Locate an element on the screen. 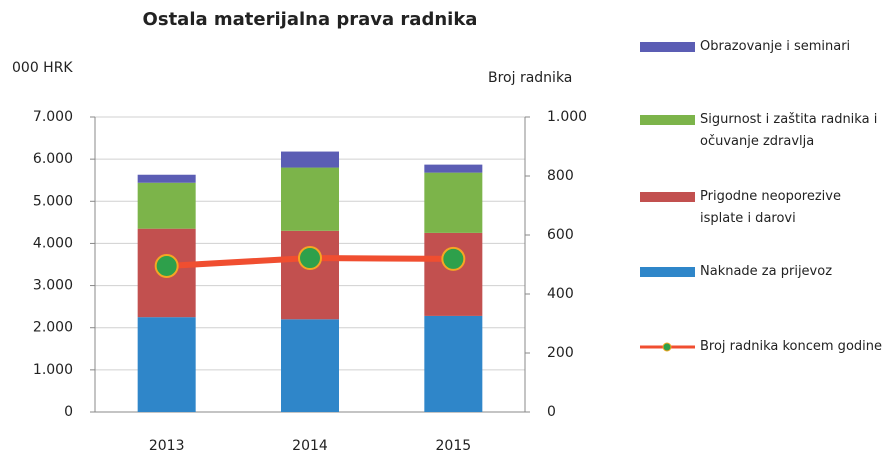 Image resolution: width=893 pixels, height=455 pixels. y2-tick-label: 200 is located at coordinates (560, 353).